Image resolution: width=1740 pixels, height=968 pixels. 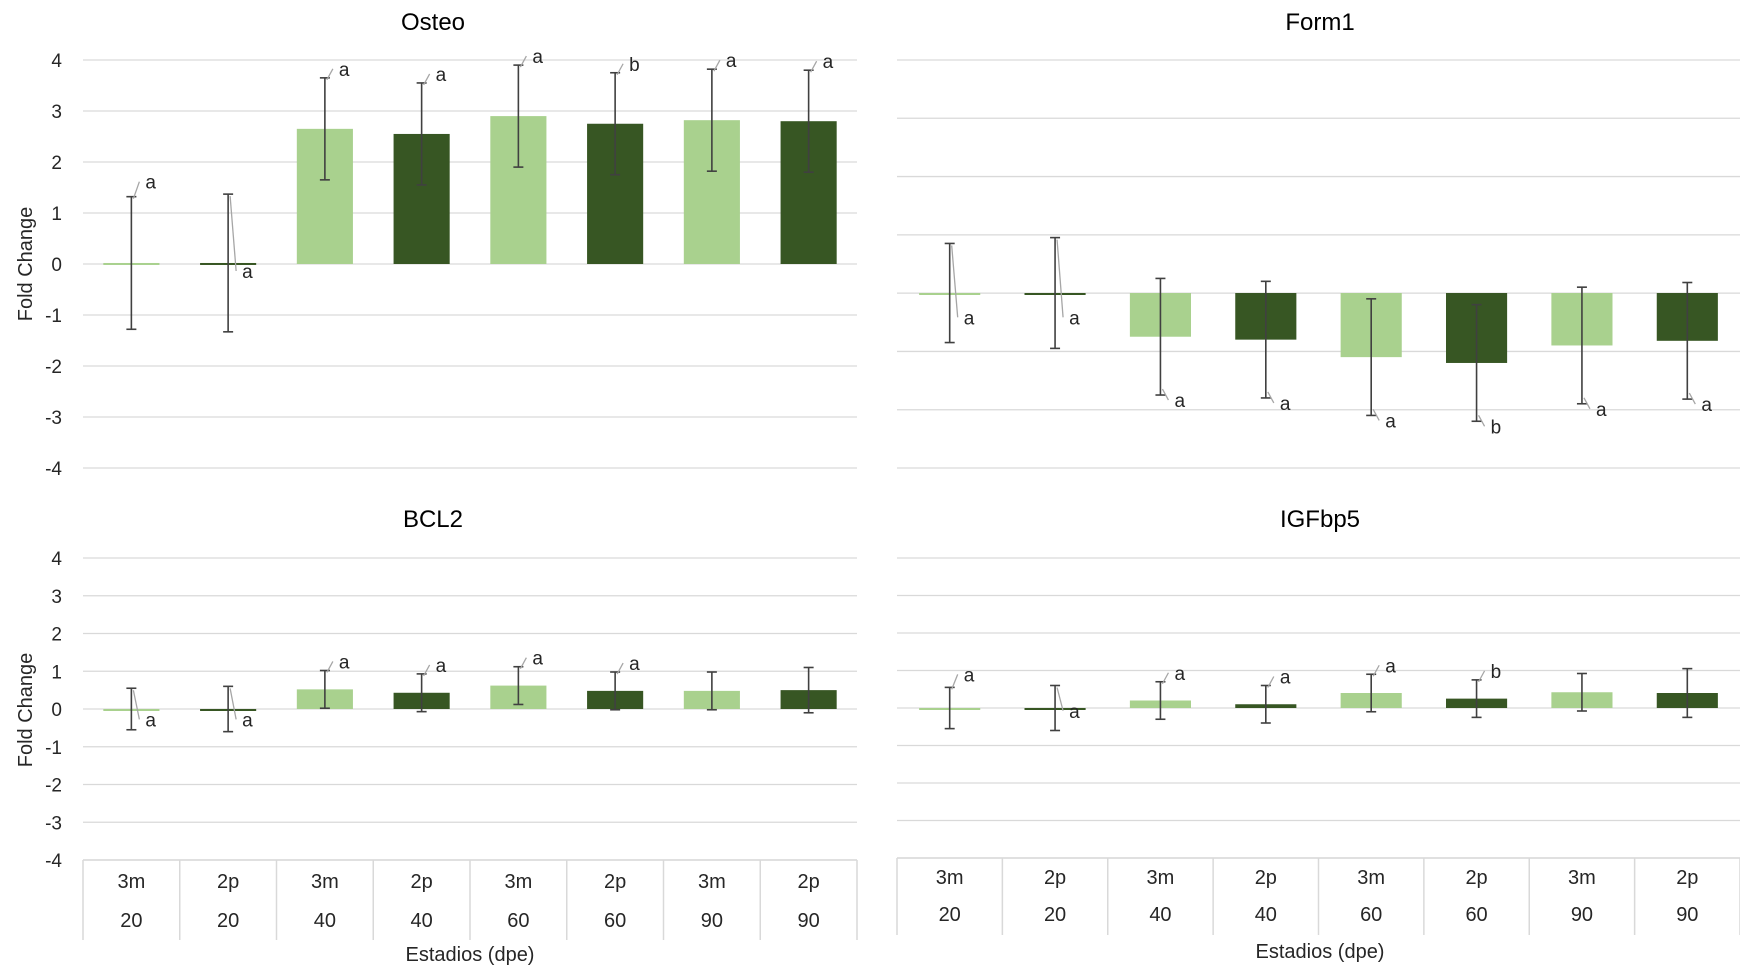 I want to click on x-axis-table-left: 3m 20 2p 20 3m 40 2p 40 3m 60 2p 60 3m 90 2p 90, so click(x=470, y=899).